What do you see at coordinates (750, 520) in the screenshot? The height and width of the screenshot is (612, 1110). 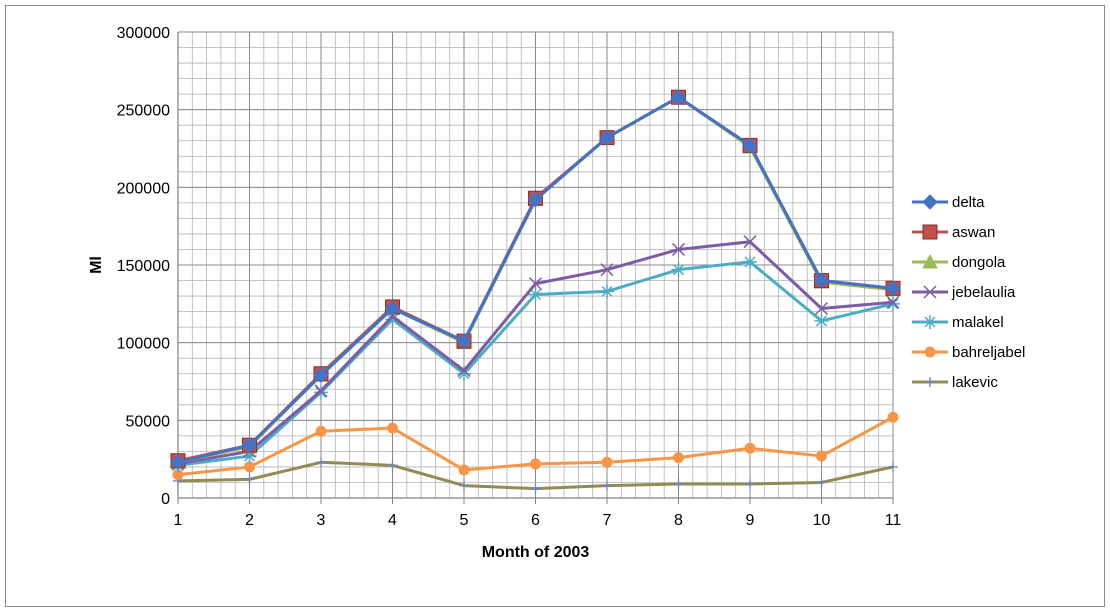 I see `x-tick-label: 9` at bounding box center [750, 520].